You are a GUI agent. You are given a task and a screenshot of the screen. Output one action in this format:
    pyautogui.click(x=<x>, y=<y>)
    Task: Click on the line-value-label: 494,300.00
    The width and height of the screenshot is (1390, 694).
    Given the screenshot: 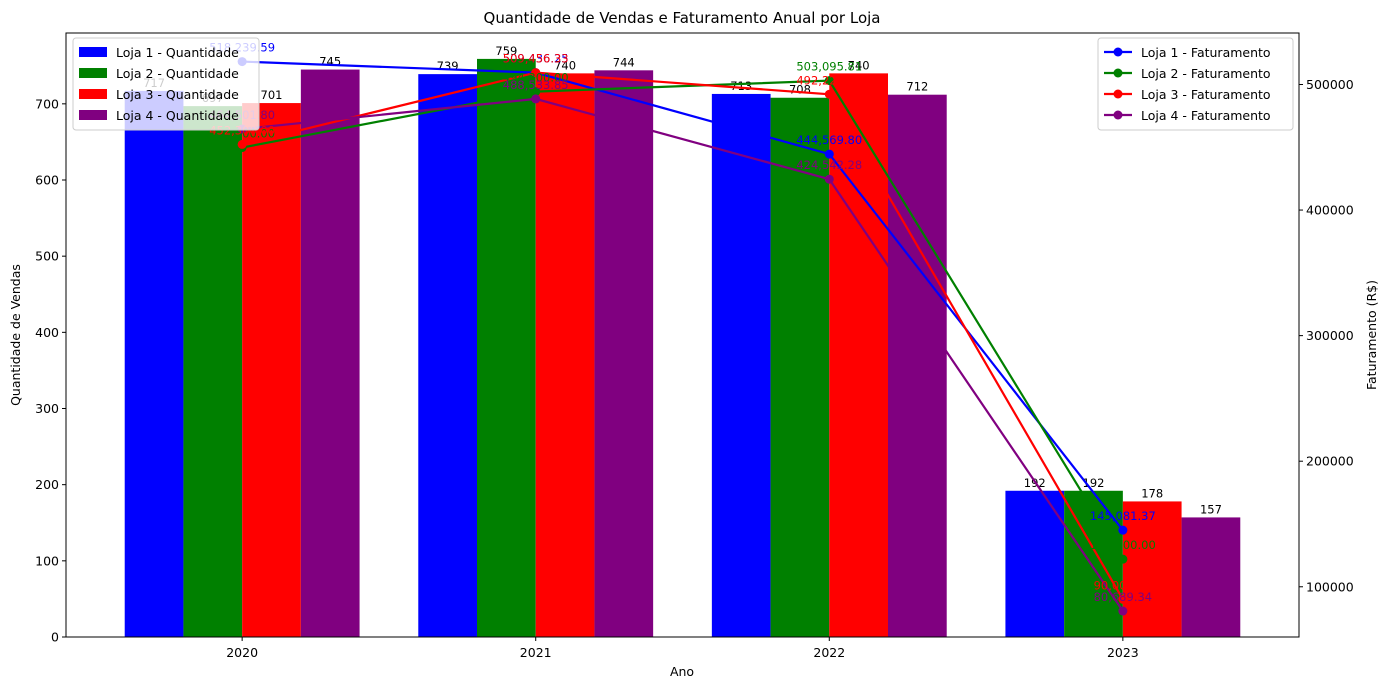 What is the action you would take?
    pyautogui.click(x=536, y=78)
    